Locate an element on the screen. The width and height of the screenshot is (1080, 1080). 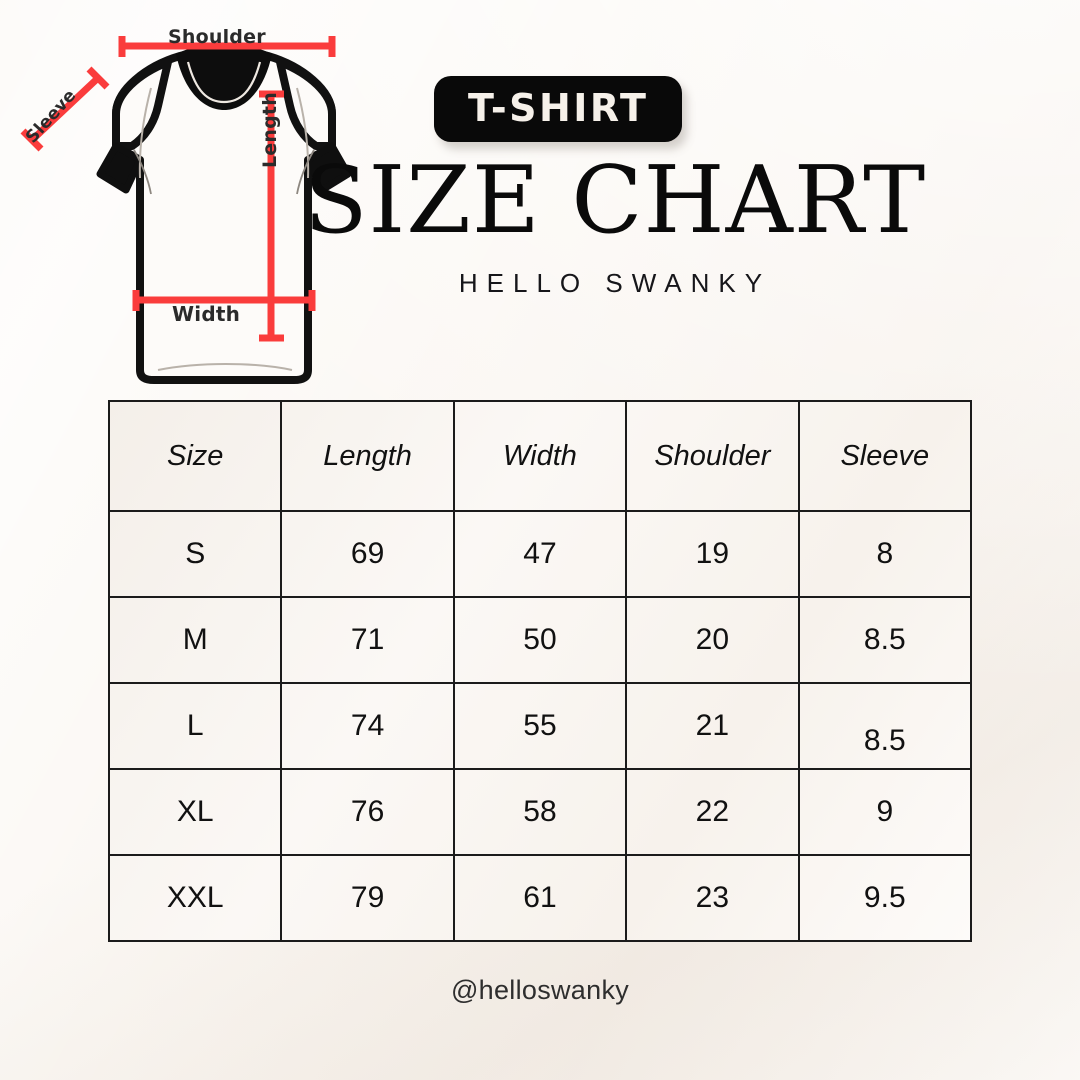
cell-width-xl: 58 is located at coordinates (540, 812).